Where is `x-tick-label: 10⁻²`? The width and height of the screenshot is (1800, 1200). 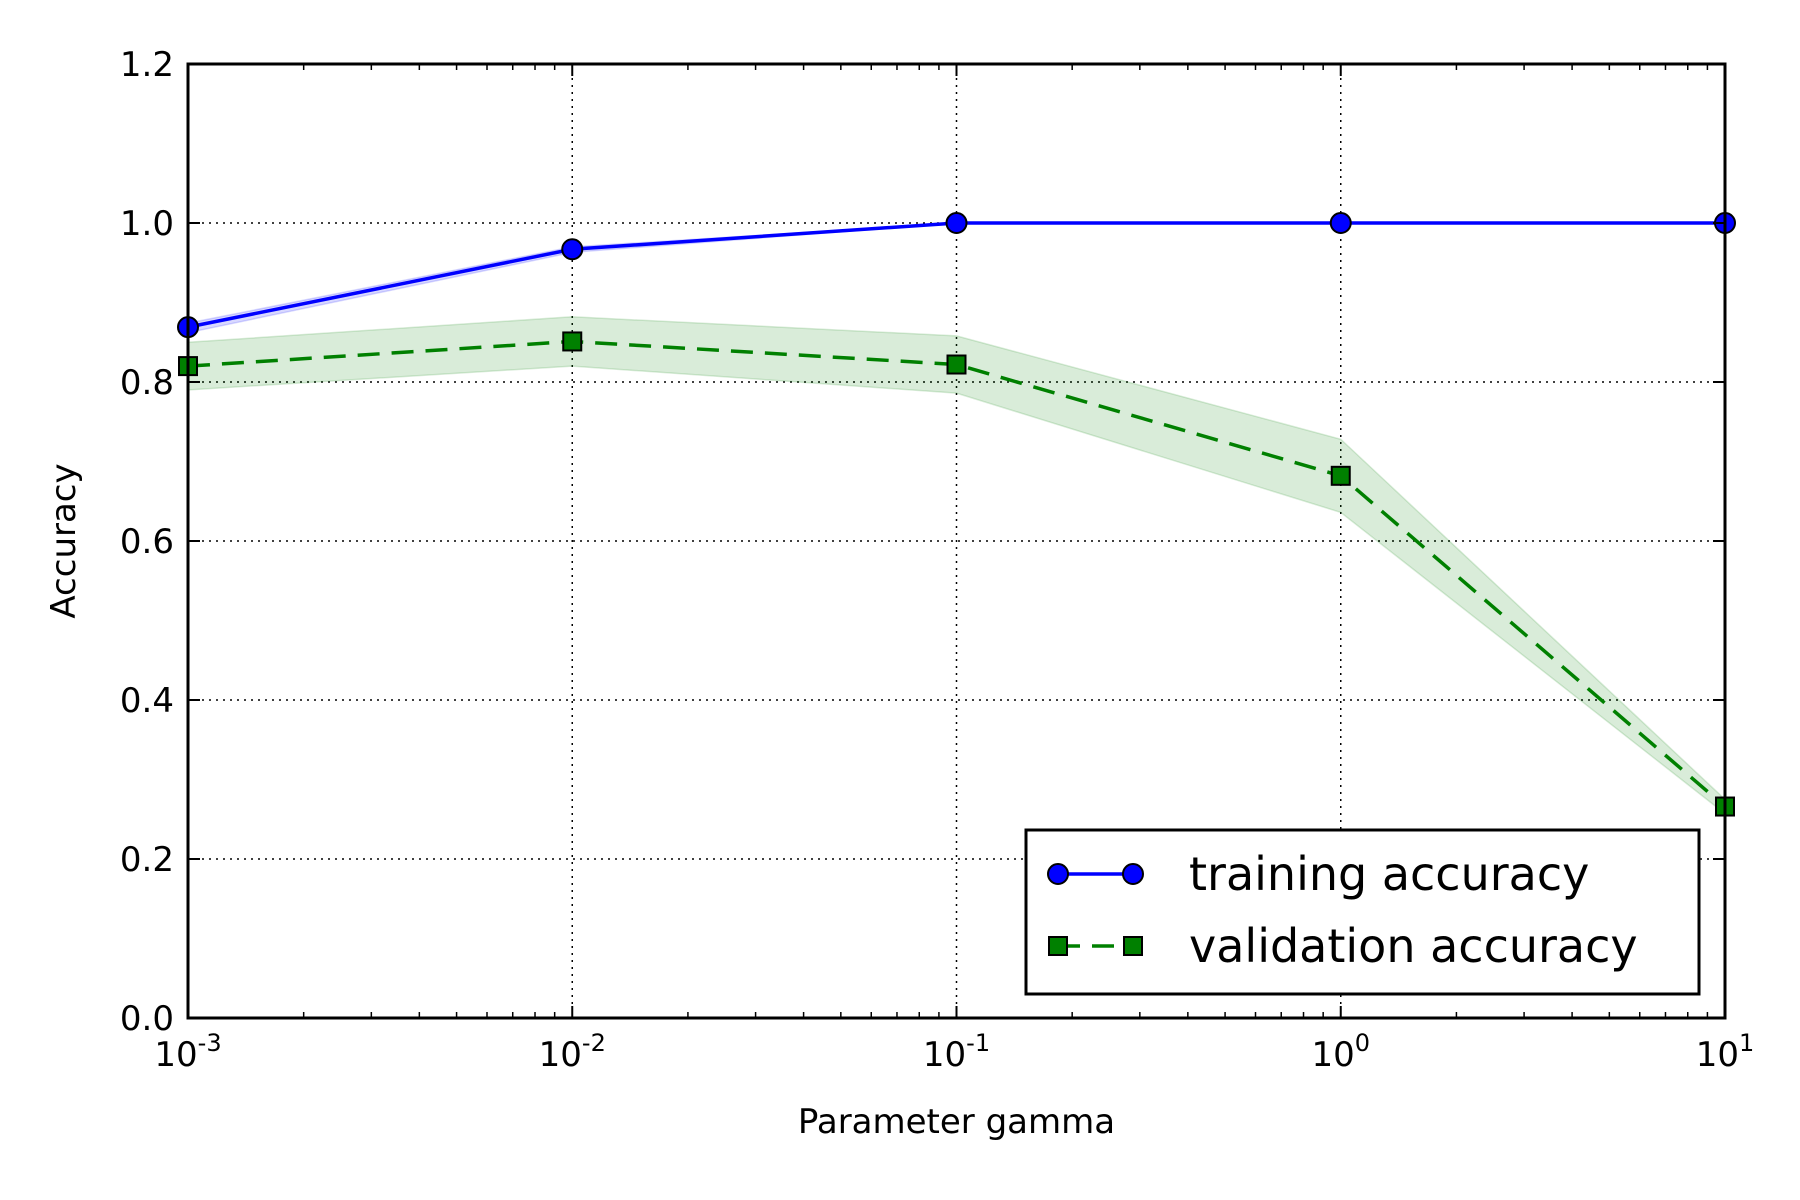
x-tick-label: 10⁻² is located at coordinates (572, 1052).